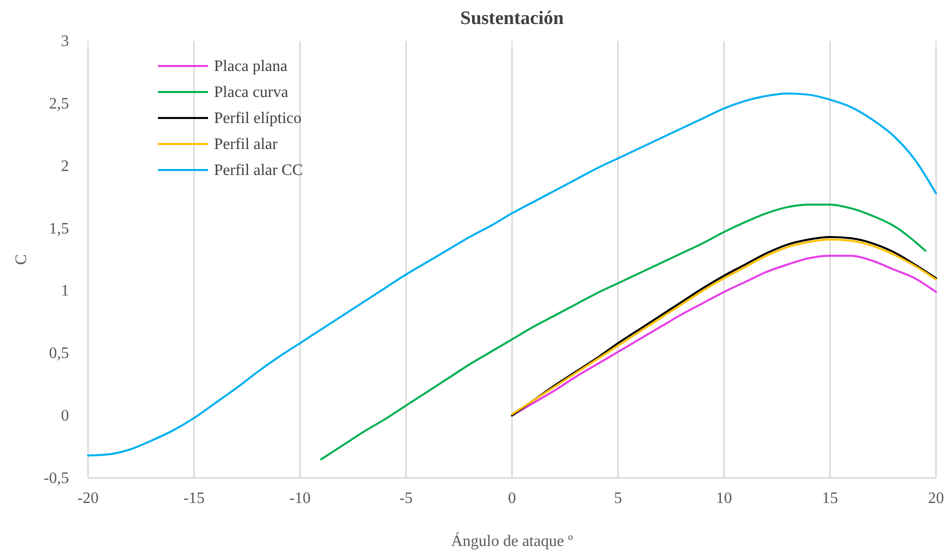 This screenshot has width=949, height=556. Describe the element at coordinates (406, 498) in the screenshot. I see `x-tick-label: -5` at that location.